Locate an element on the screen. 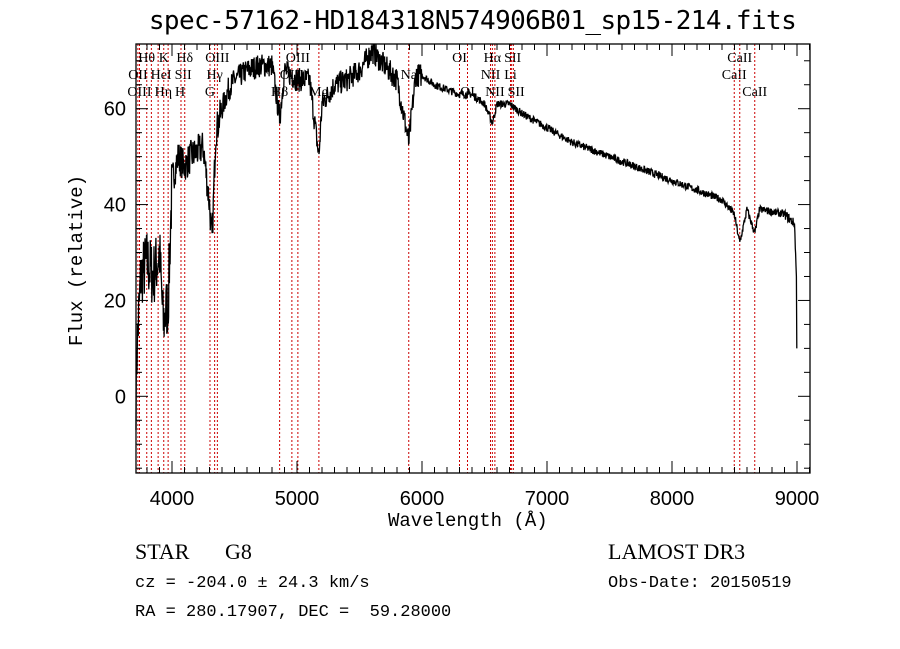 The height and width of the screenshot is (649, 900). x-tick-label: 6000 is located at coordinates (422, 499).